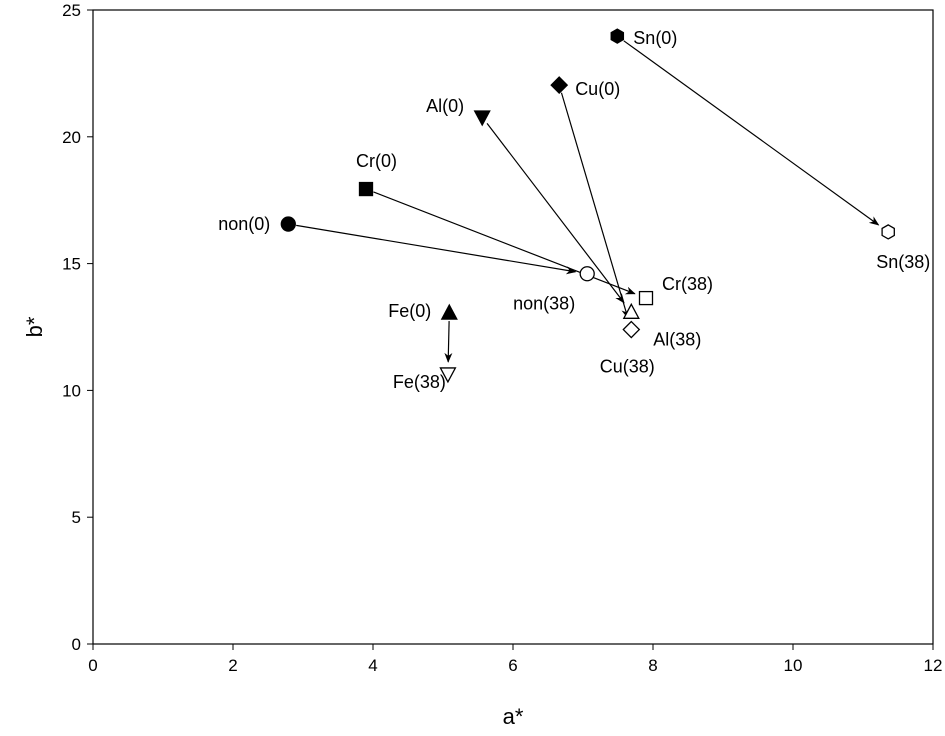 The image size is (945, 736). What do you see at coordinates (687, 284) in the screenshot?
I see `point-label: Cr(38)` at bounding box center [687, 284].